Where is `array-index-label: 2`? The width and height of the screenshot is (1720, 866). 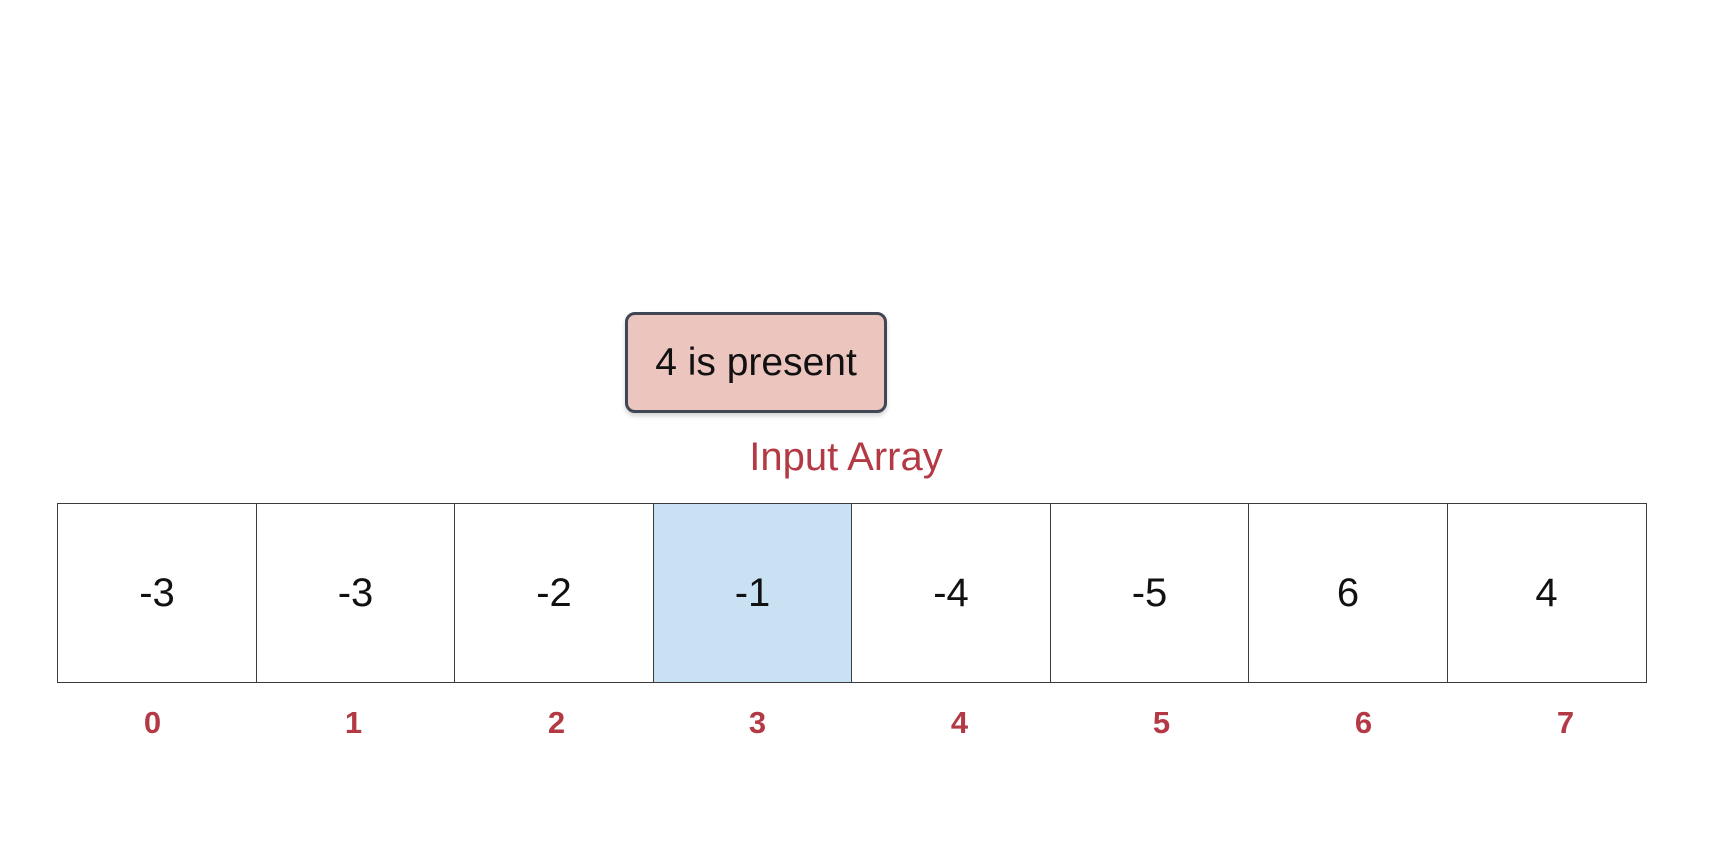
array-index-label: 2 is located at coordinates (556, 722).